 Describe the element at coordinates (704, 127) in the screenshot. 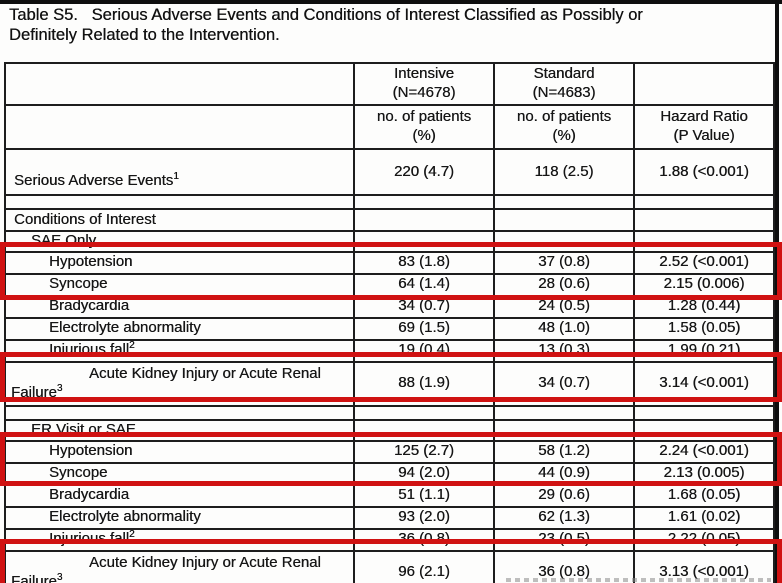

I see `header-hazard-ratio: Hazard Ratio (P Value)` at that location.